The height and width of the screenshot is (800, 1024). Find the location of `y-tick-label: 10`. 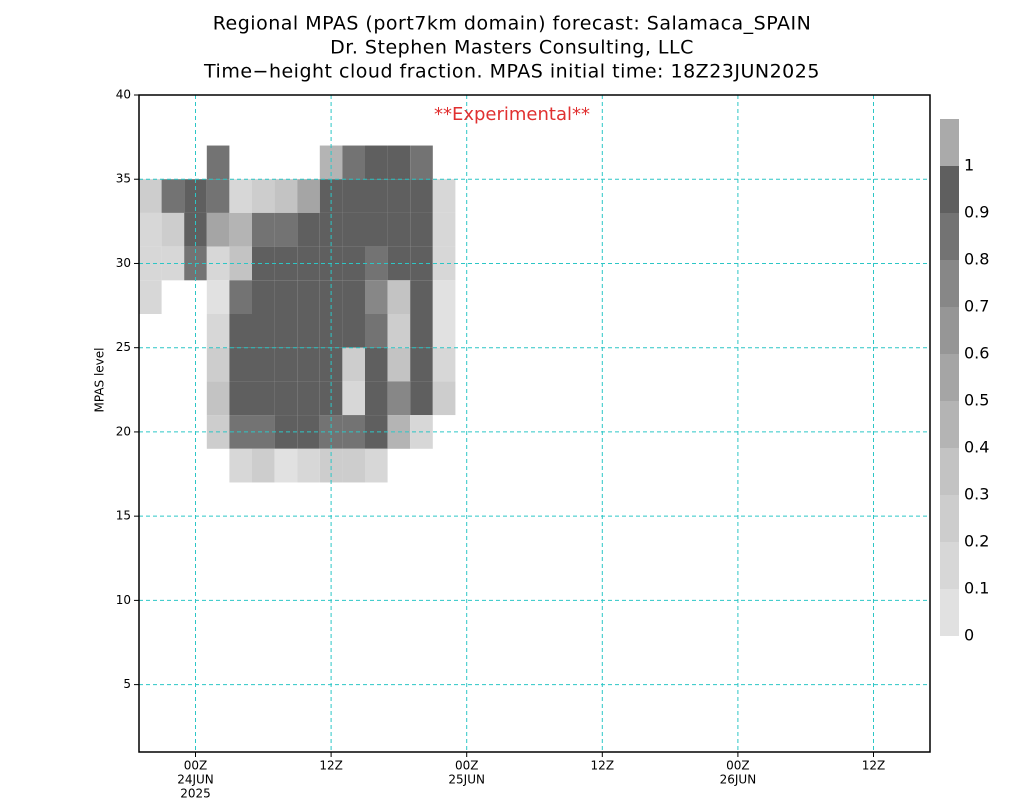

y-tick-label: 10 is located at coordinates (123, 600).